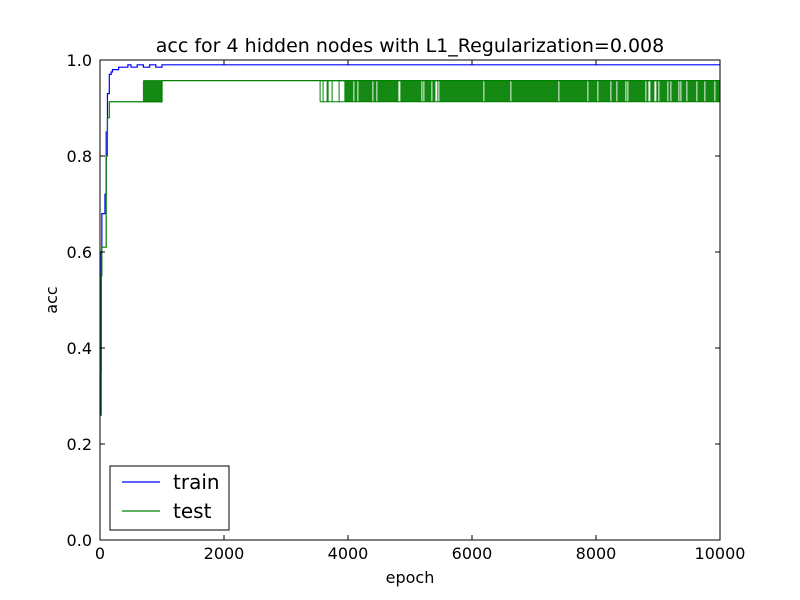 Image resolution: width=800 pixels, height=600 pixels. I want to click on legend-label-test: test, so click(192, 511).